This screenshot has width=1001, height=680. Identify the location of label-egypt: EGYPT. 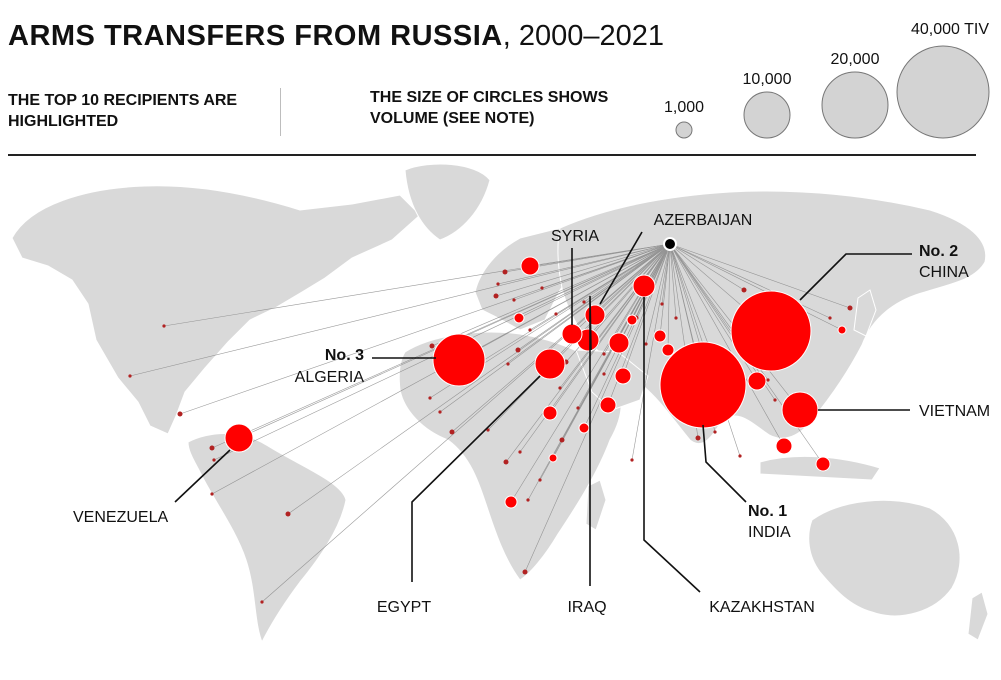
(404, 607).